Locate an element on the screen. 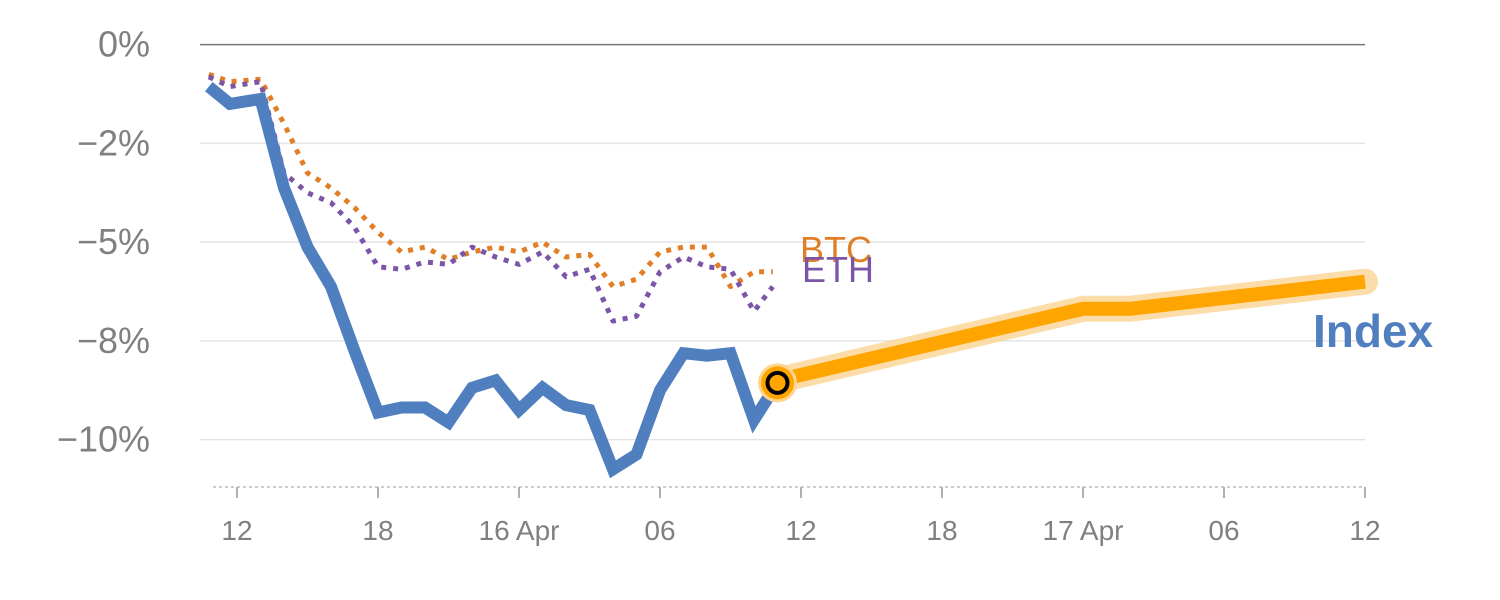 The height and width of the screenshot is (600, 1500). y-tick-label: −10% is located at coordinates (103, 439).